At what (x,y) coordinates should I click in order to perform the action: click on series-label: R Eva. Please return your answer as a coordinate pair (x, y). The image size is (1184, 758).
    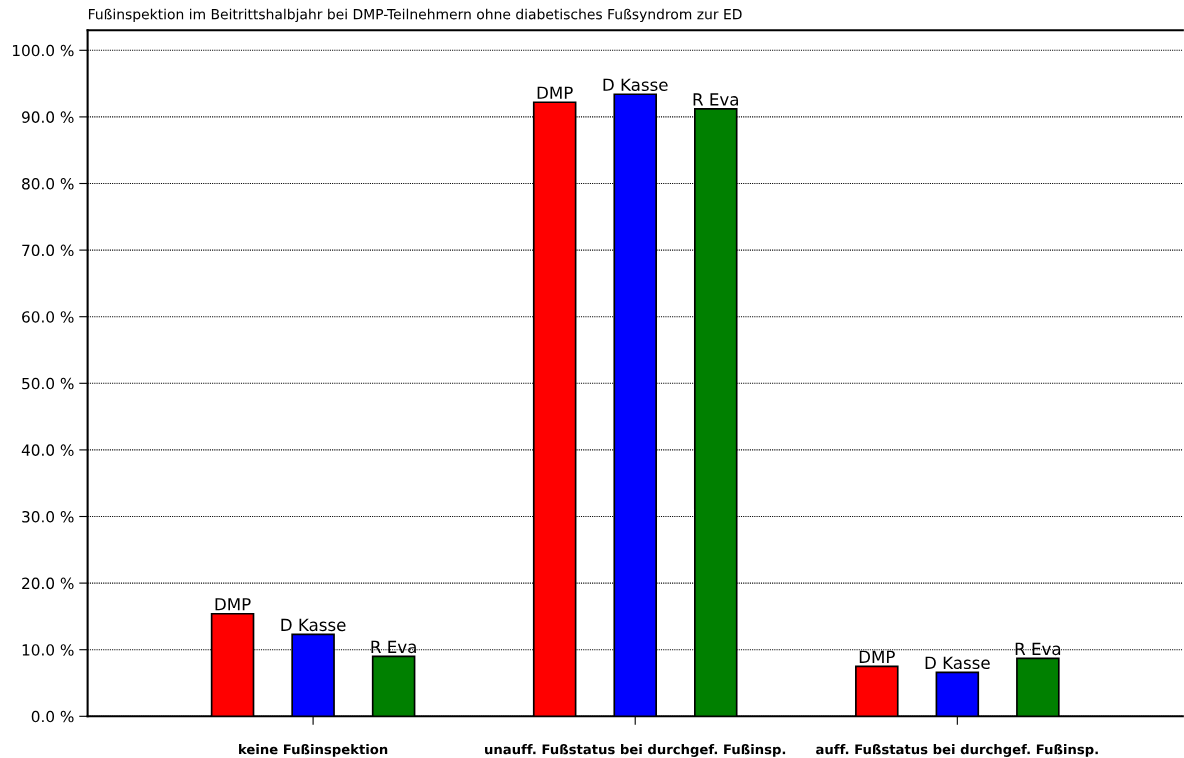
    Looking at the image, I should click on (715, 99).